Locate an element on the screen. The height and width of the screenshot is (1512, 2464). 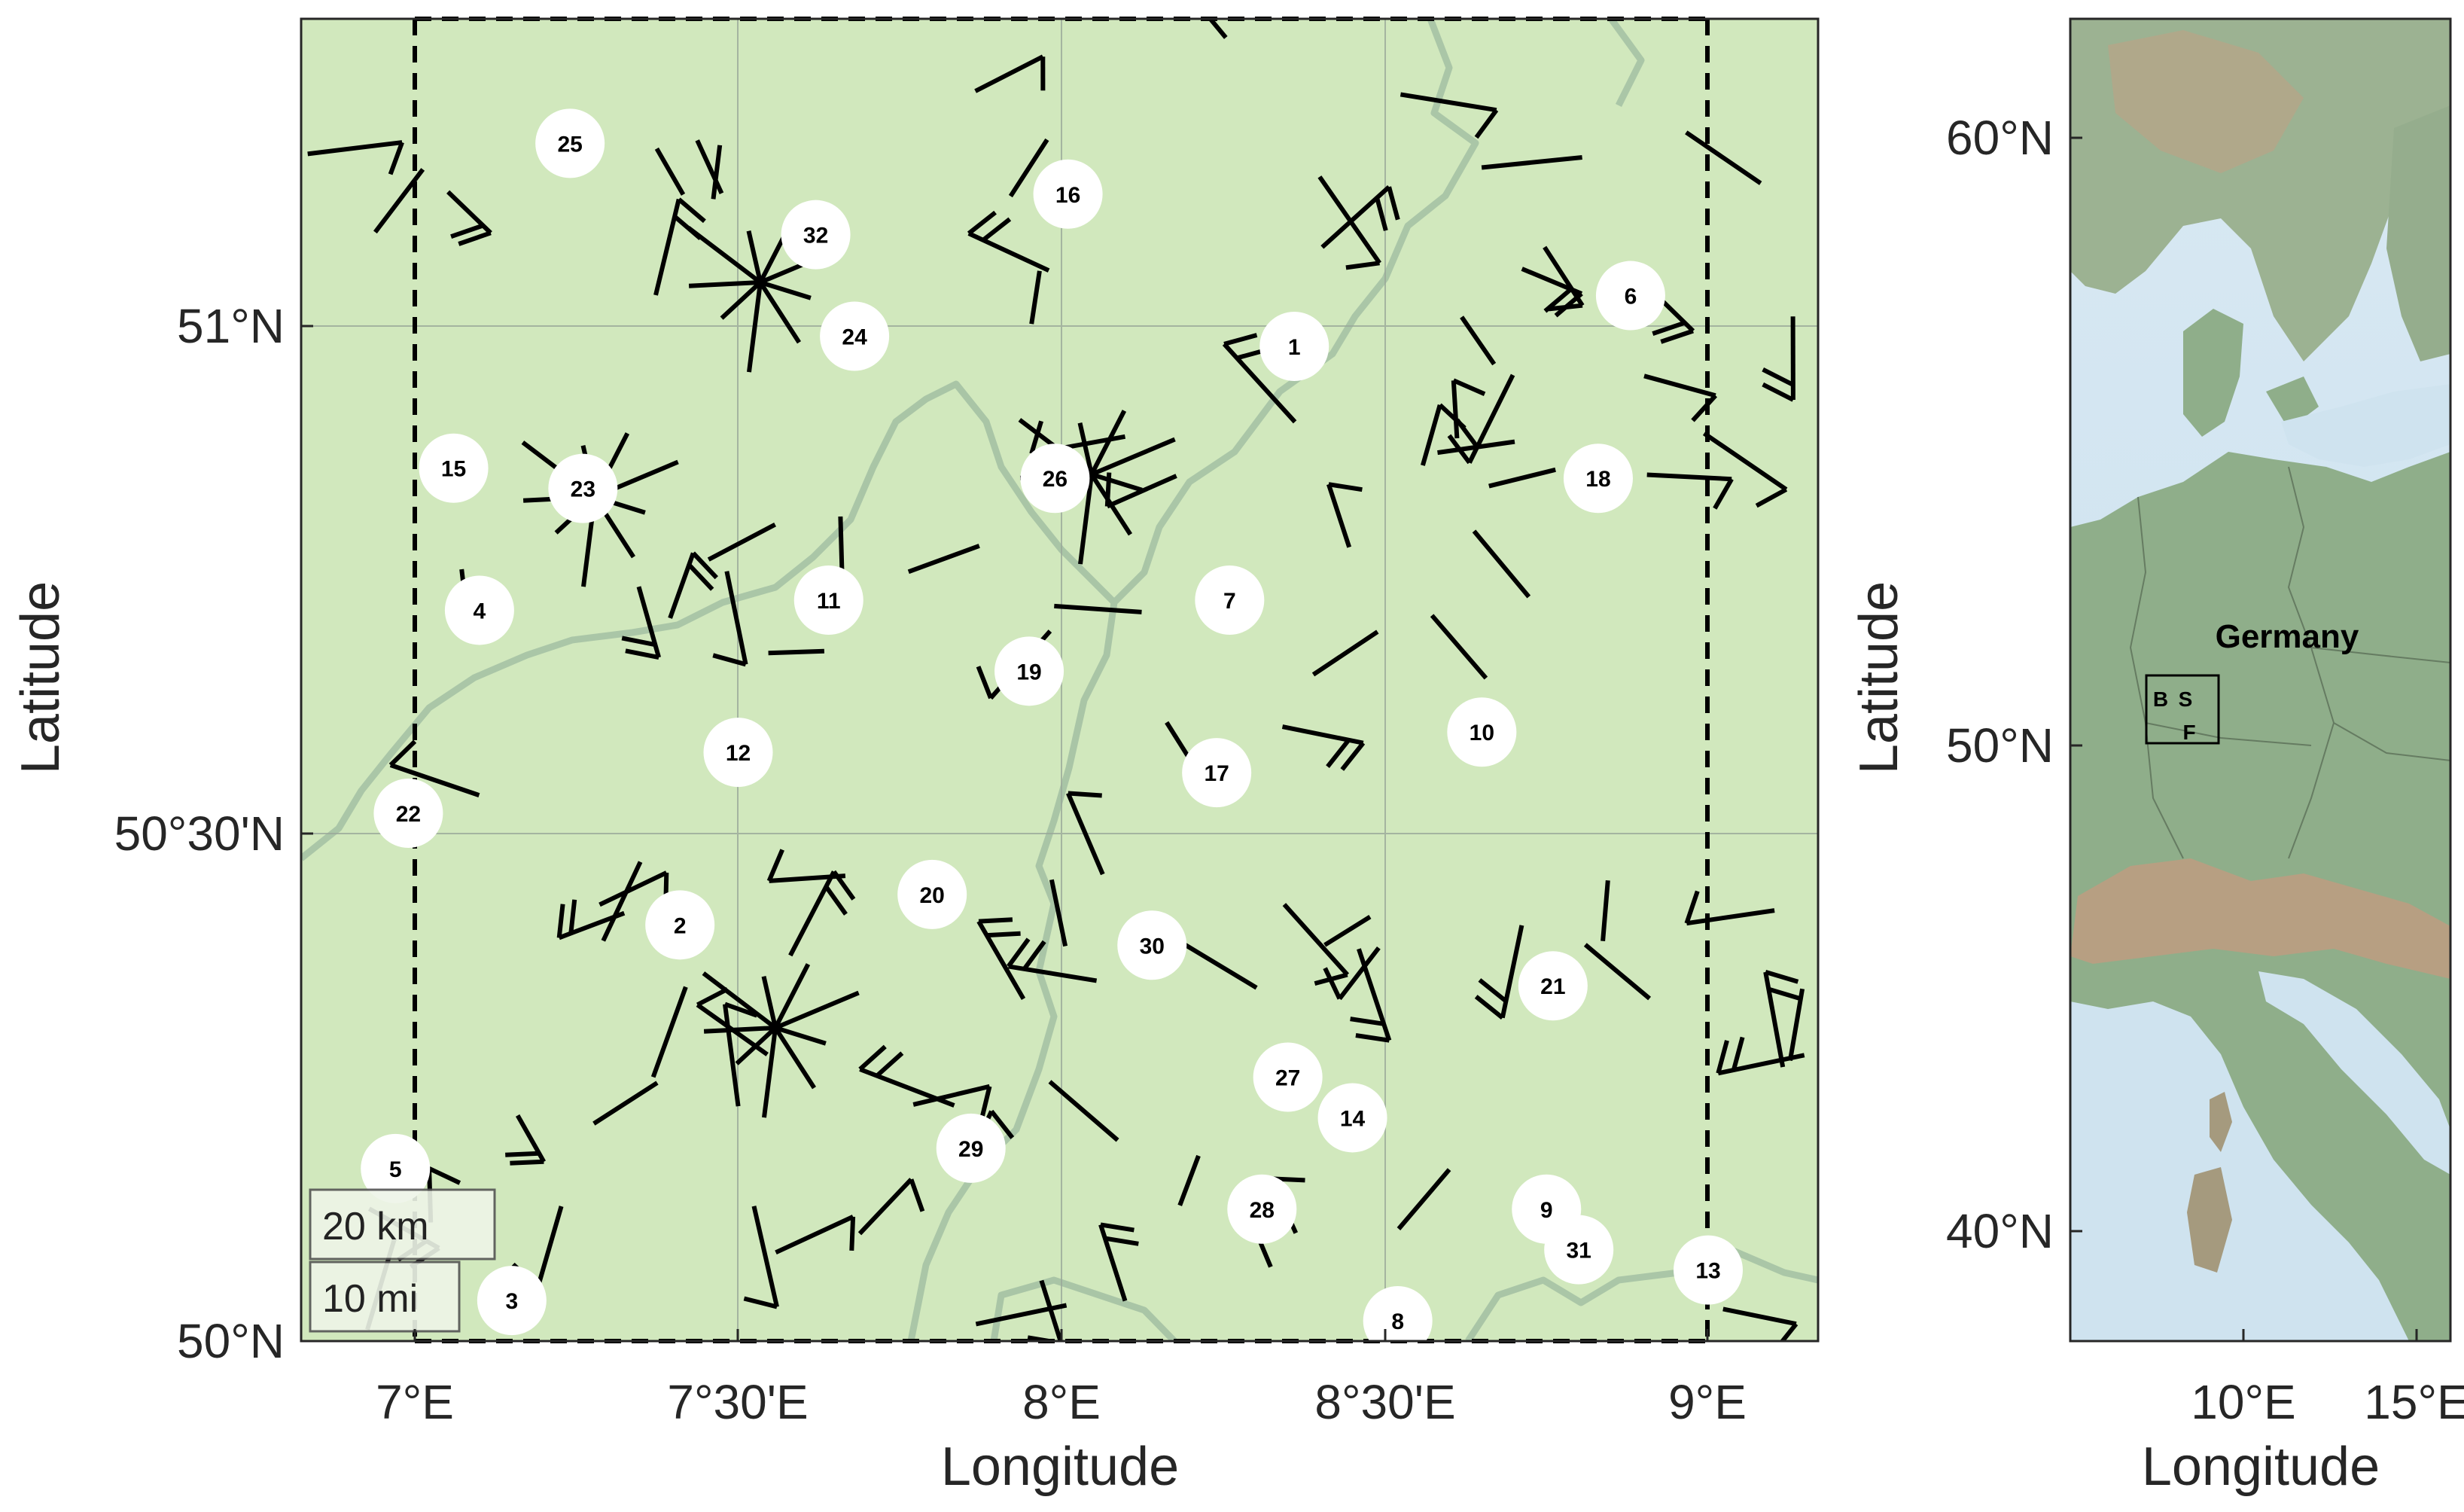
x-tick-label: 8°30'E is located at coordinates (1385, 1402).